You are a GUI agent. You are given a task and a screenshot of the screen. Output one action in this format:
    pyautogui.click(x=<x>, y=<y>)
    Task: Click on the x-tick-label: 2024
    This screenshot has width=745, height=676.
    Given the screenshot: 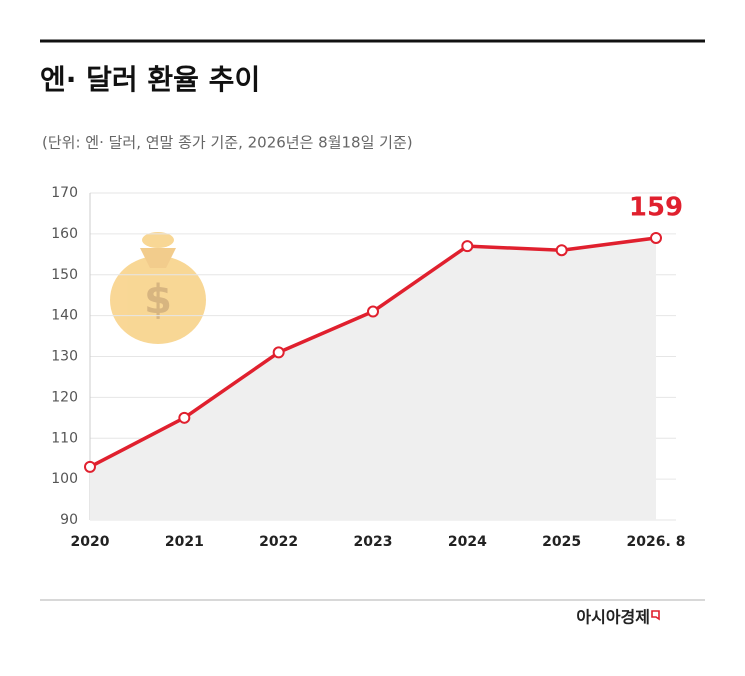 What is the action you would take?
    pyautogui.click(x=467, y=542)
    